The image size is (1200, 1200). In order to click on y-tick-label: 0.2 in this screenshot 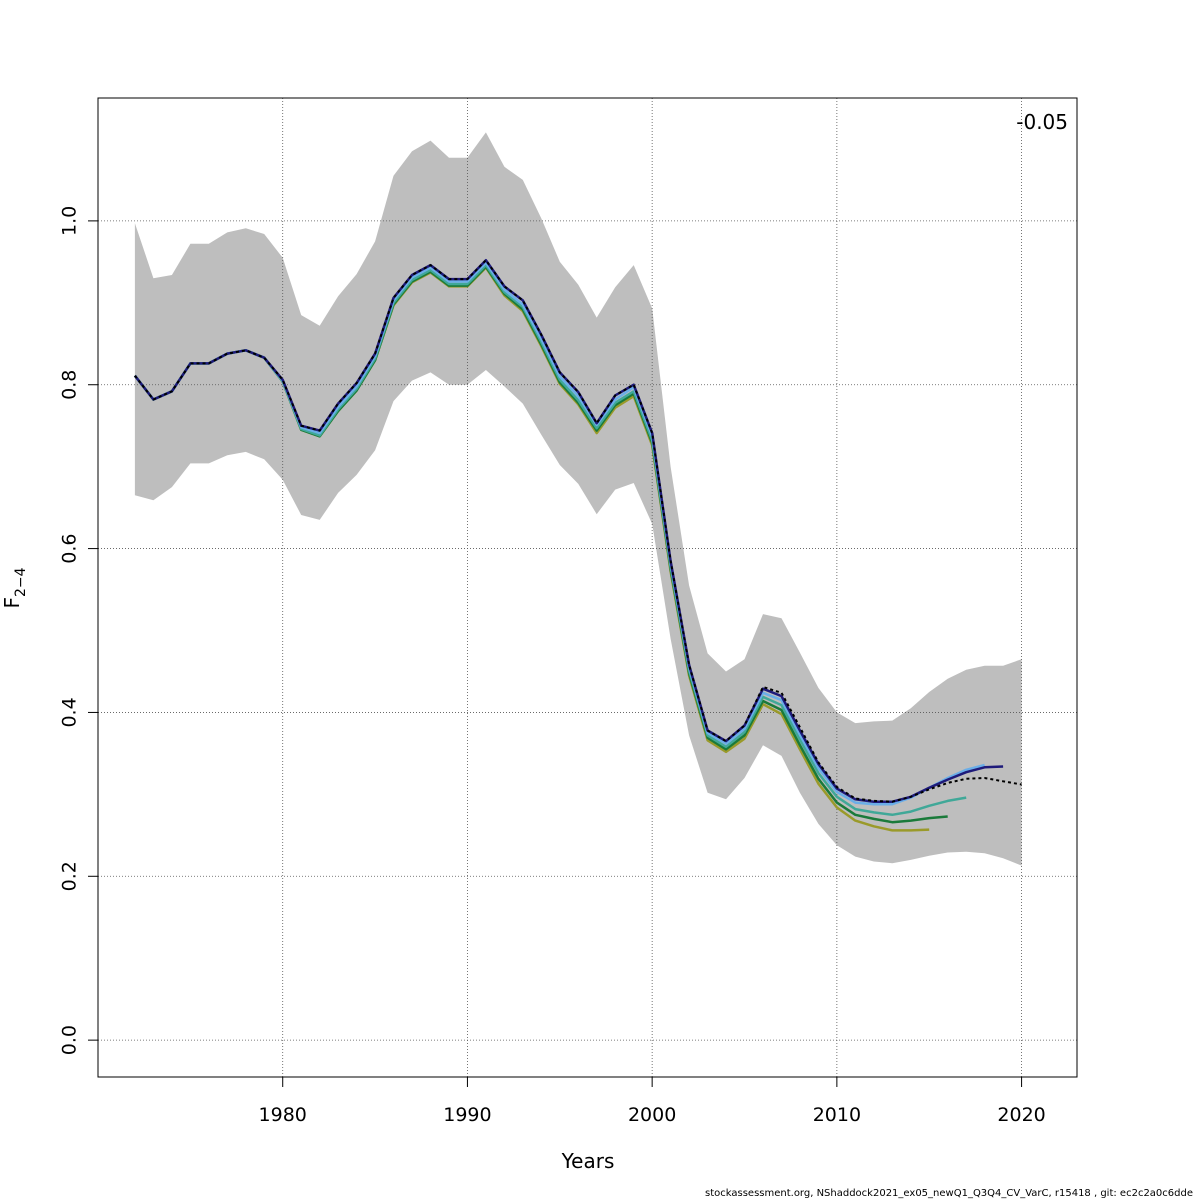, I will do `click(70, 876)`.